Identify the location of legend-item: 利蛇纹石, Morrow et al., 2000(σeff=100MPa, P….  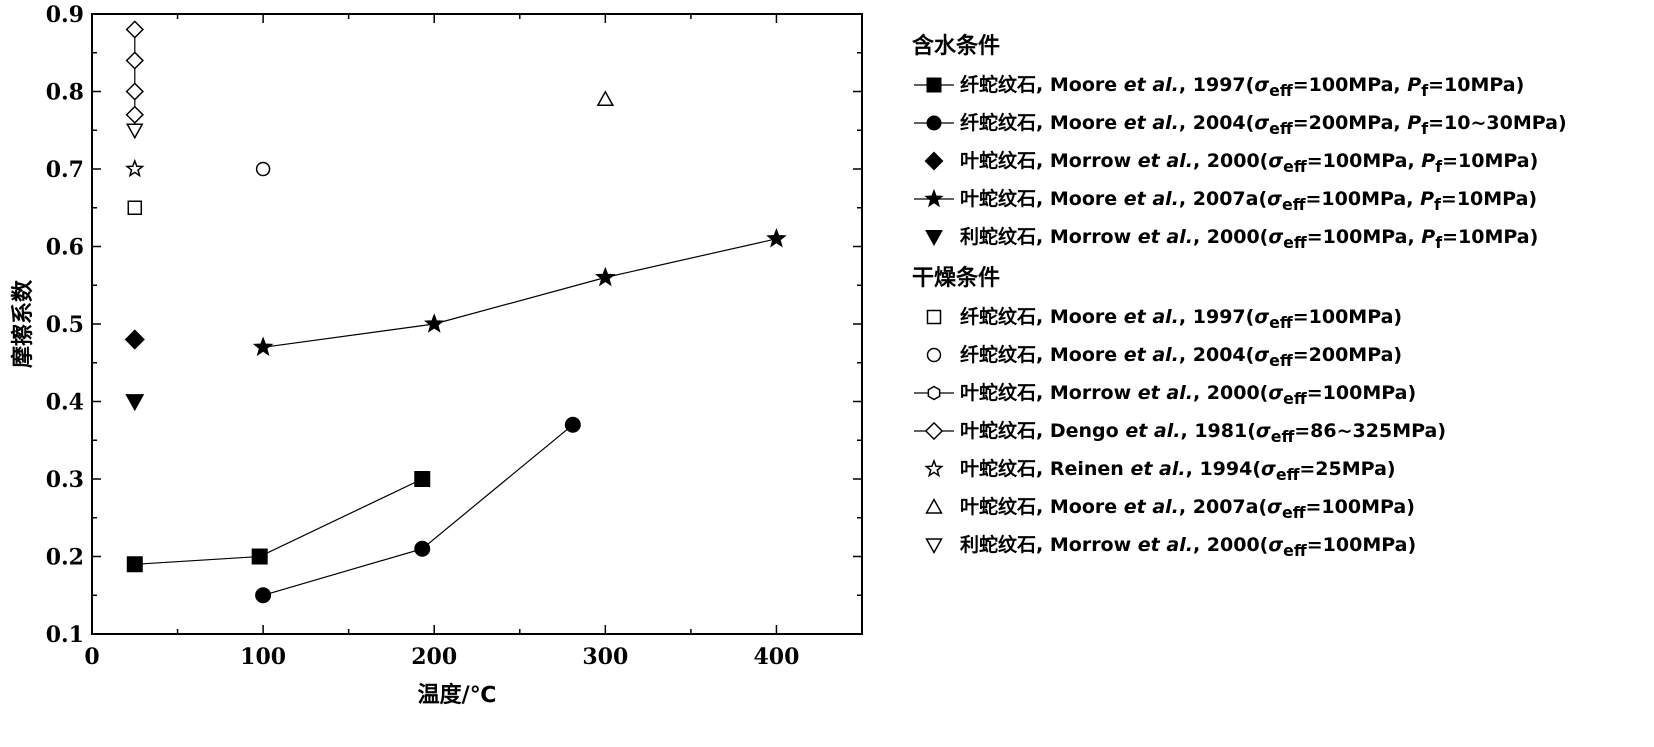
(1282, 237).